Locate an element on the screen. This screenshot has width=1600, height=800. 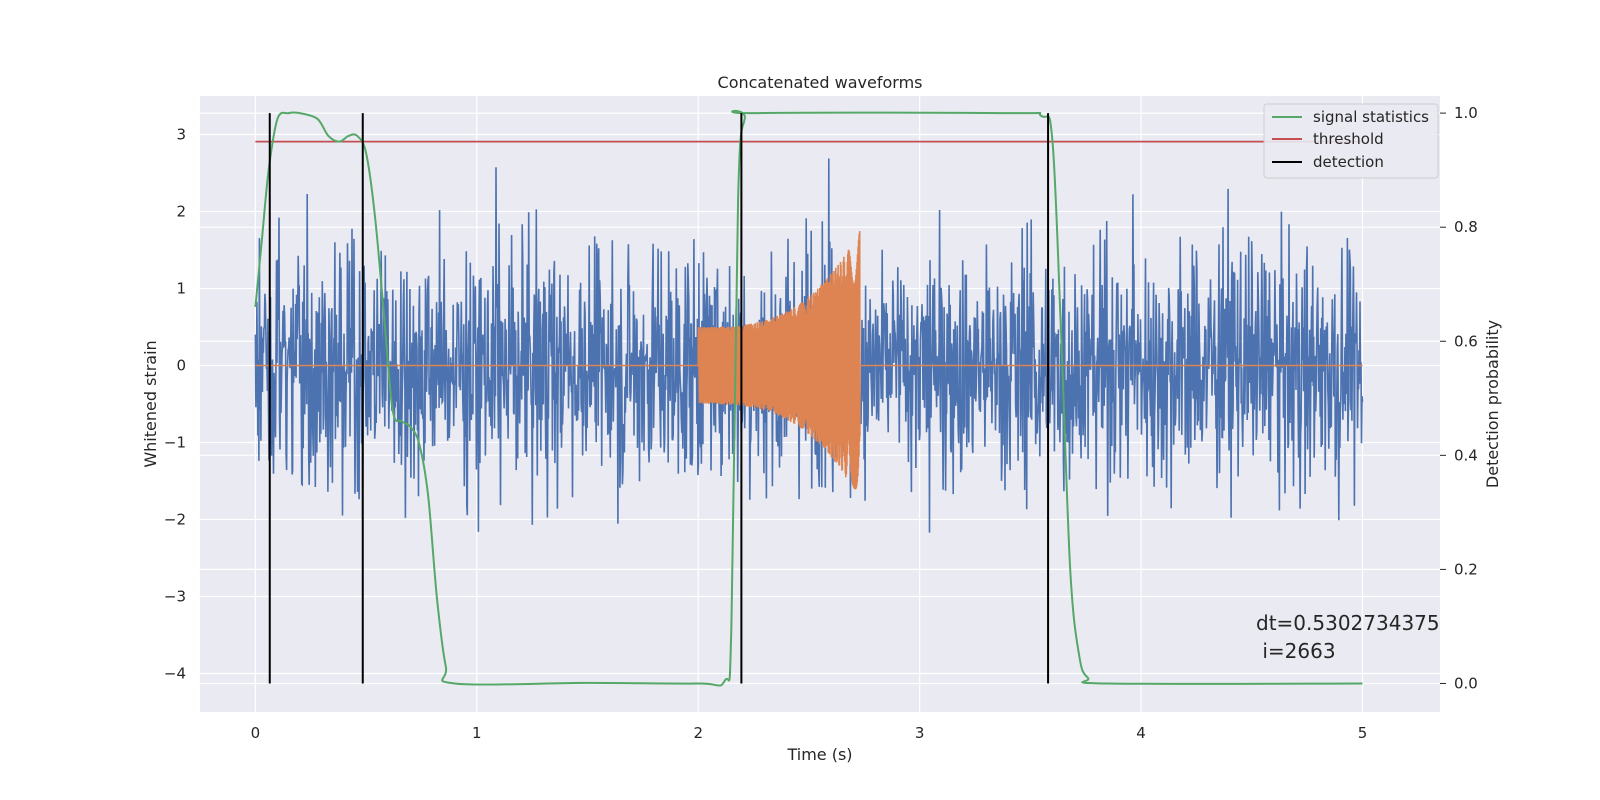
x-tick-label: 4 is located at coordinates (1141, 733).